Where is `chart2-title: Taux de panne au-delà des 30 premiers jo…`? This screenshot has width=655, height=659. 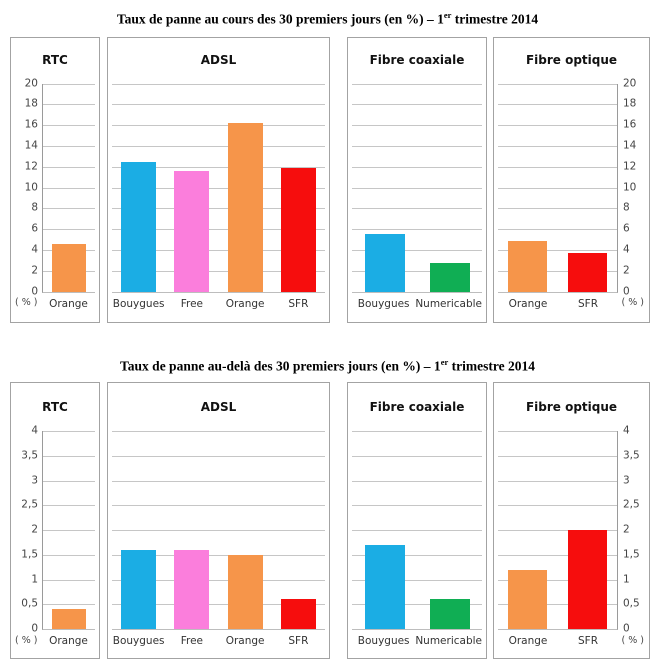
chart2-title: Taux de panne au-delà des 30 premiers jo… is located at coordinates (327, 364).